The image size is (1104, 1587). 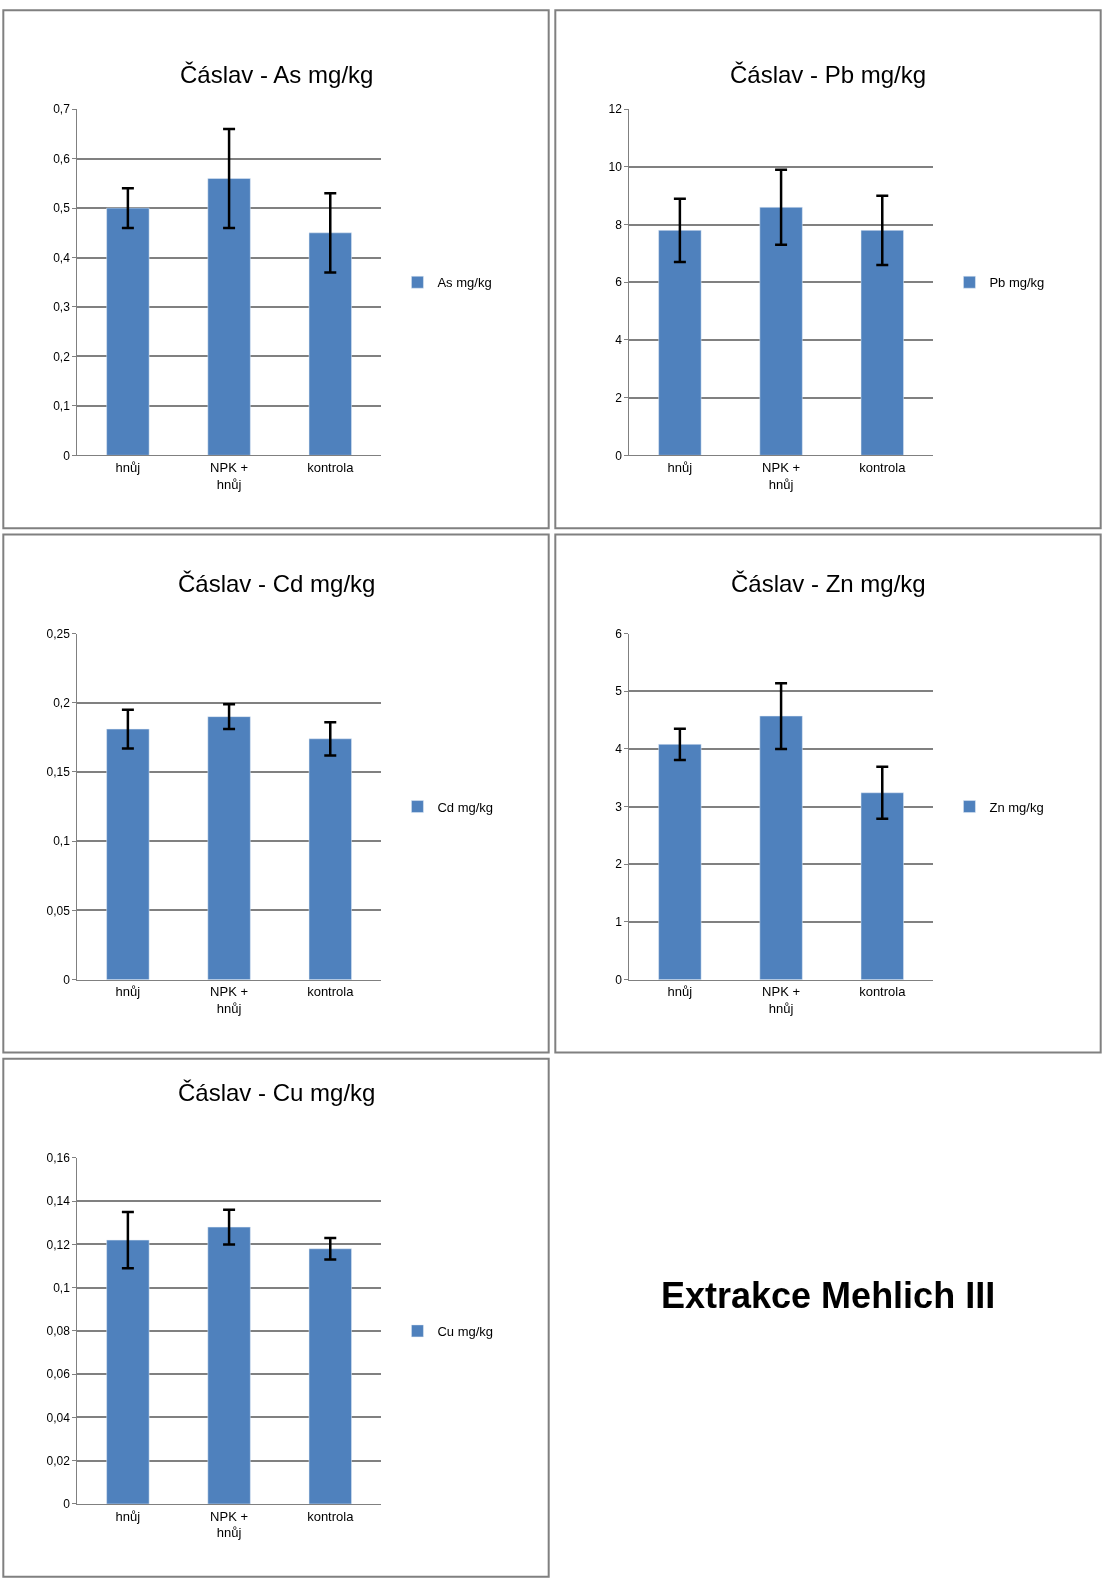 I want to click on legend-label: Pb mg/kg, so click(x=1017, y=283).